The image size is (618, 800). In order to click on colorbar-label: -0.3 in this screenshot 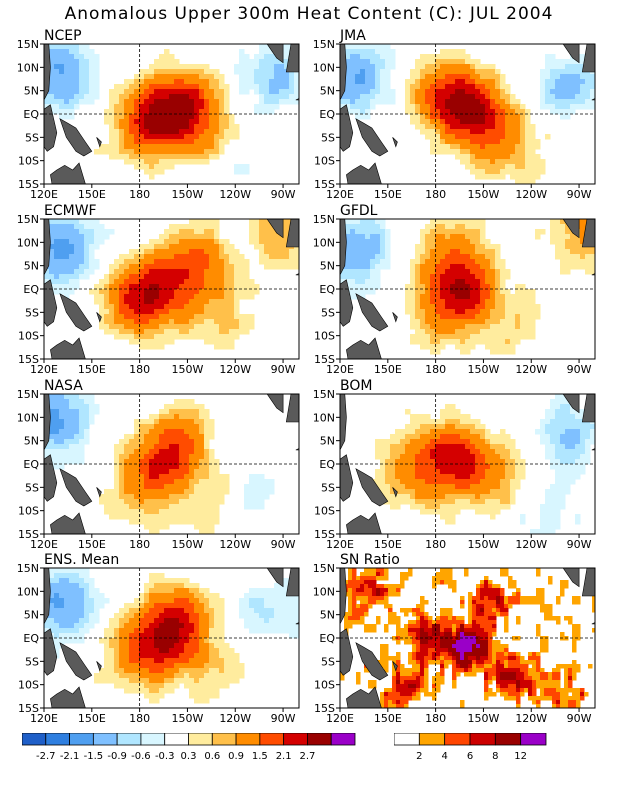, I will do `click(165, 756)`.